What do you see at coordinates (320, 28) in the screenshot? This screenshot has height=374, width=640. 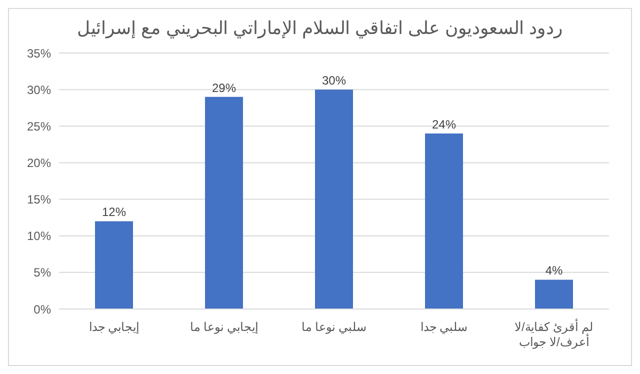 I see `chart-title: ردود السعوديون على اتفاقي السلام الإماراتي البحريني مع إسرائيل` at bounding box center [320, 28].